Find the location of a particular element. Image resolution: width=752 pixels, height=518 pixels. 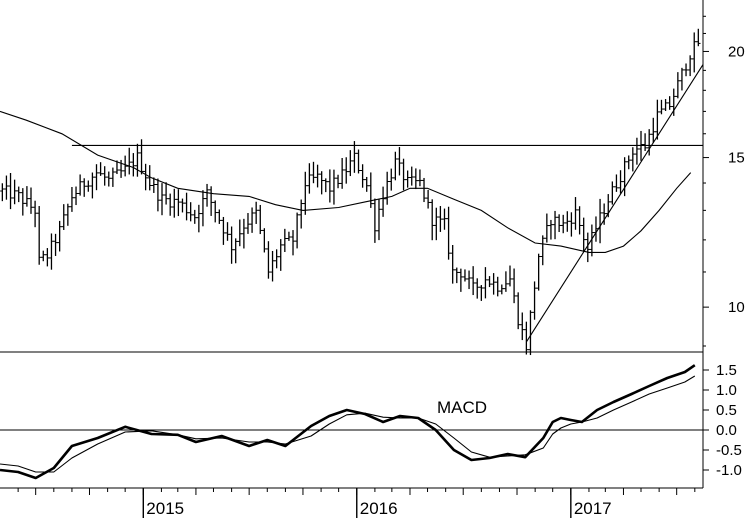

trend-line is located at coordinates (614, 203).